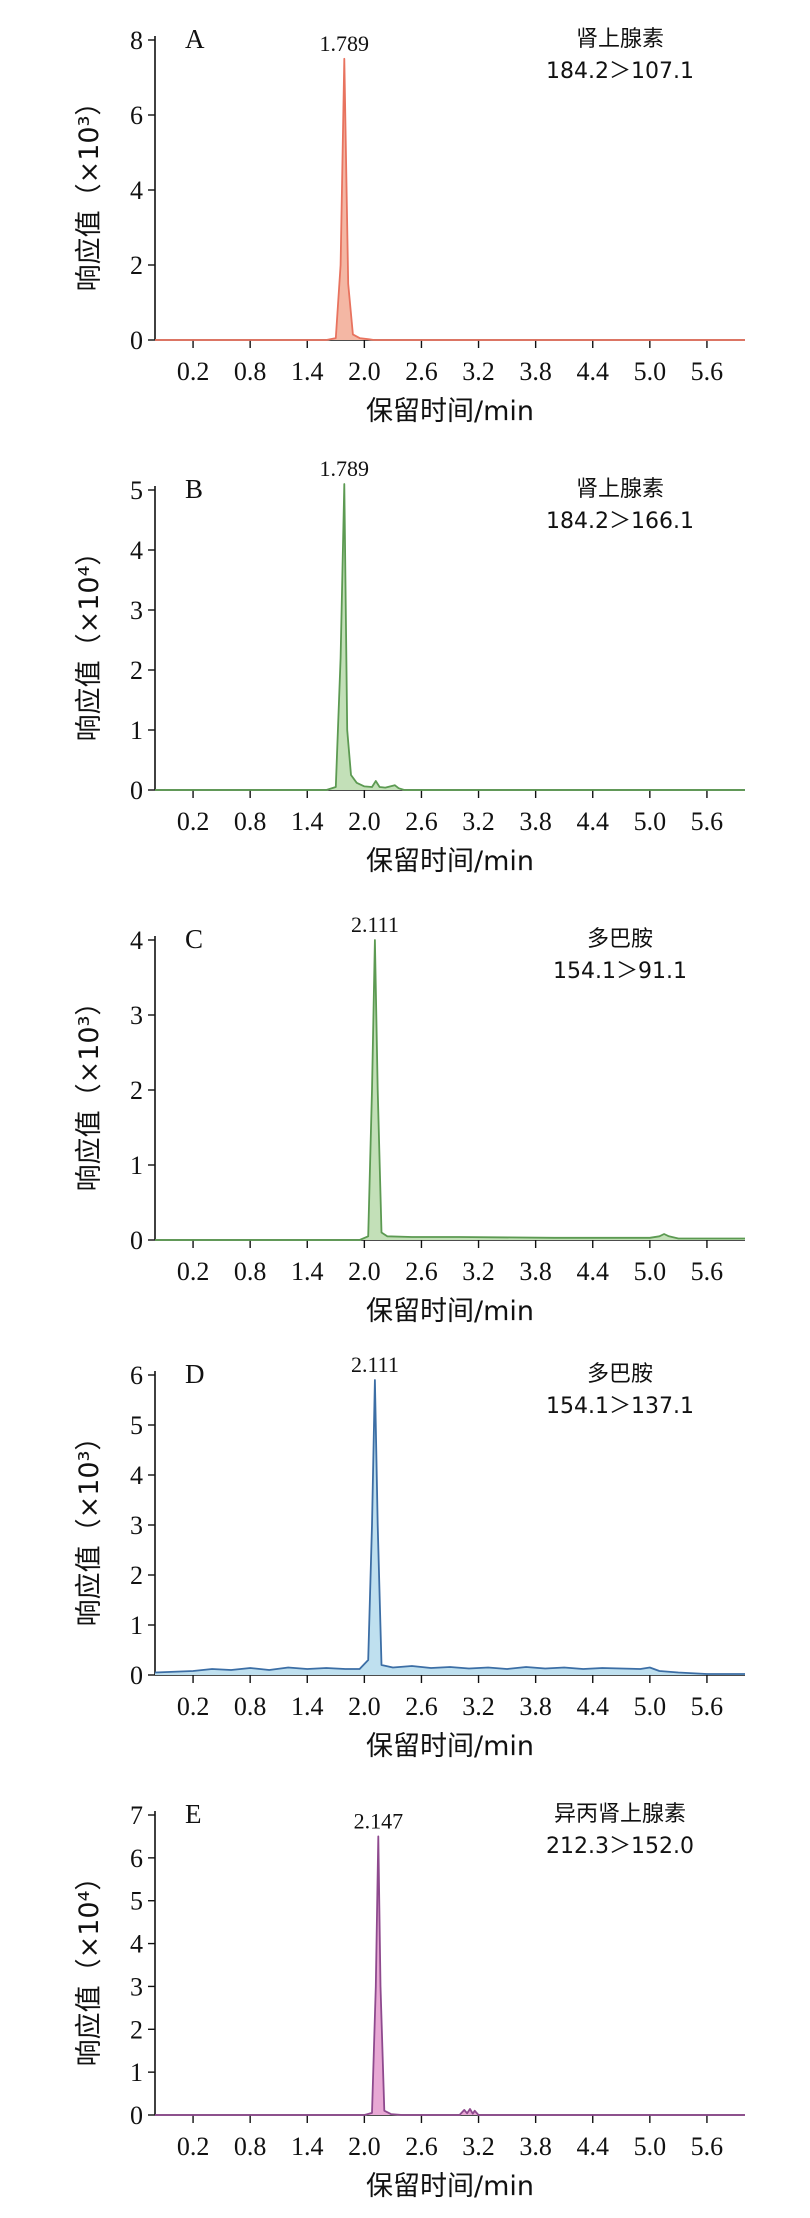 This screenshot has height=2218, width=810. What do you see at coordinates (195, 1374) in the screenshot?
I see `panel-letter: D` at bounding box center [195, 1374].